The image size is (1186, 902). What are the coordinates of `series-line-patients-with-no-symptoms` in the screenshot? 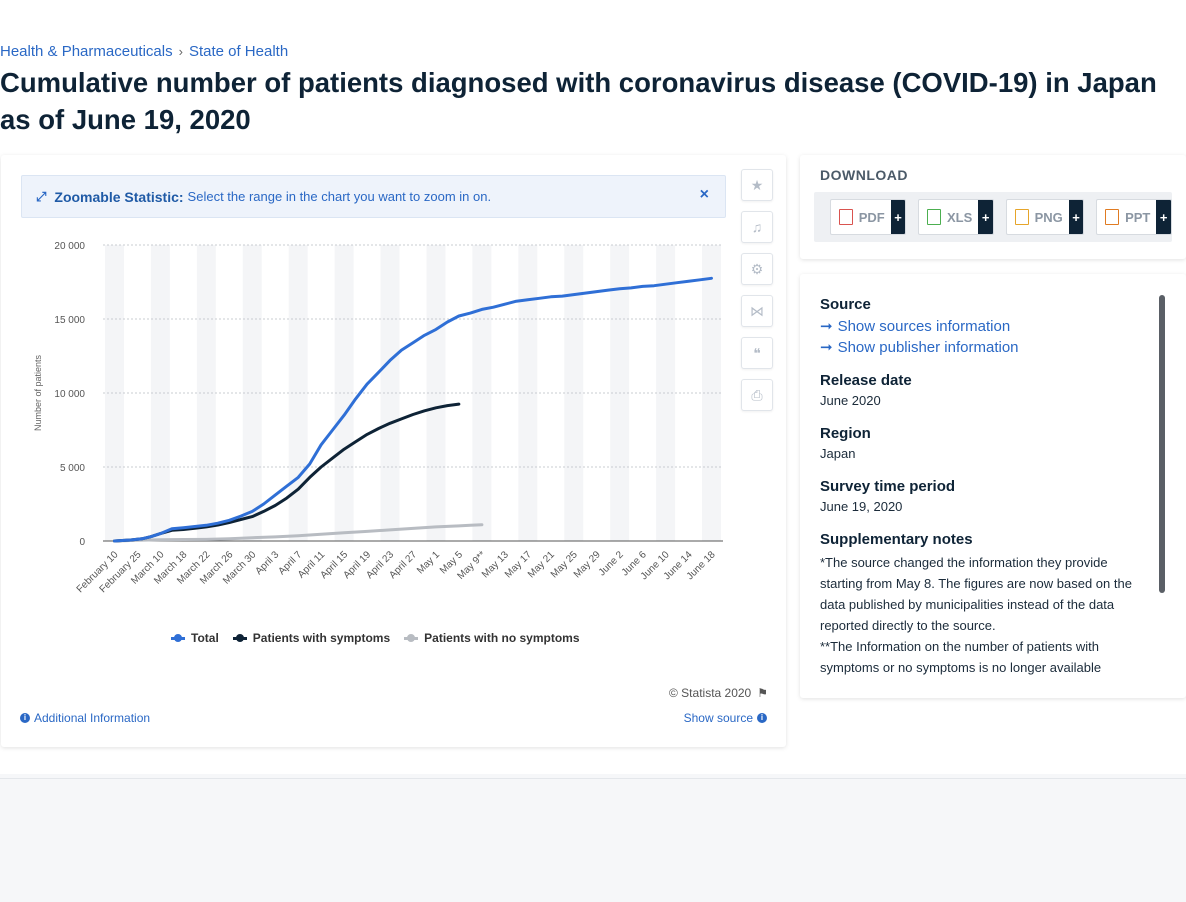 It's located at (298, 533).